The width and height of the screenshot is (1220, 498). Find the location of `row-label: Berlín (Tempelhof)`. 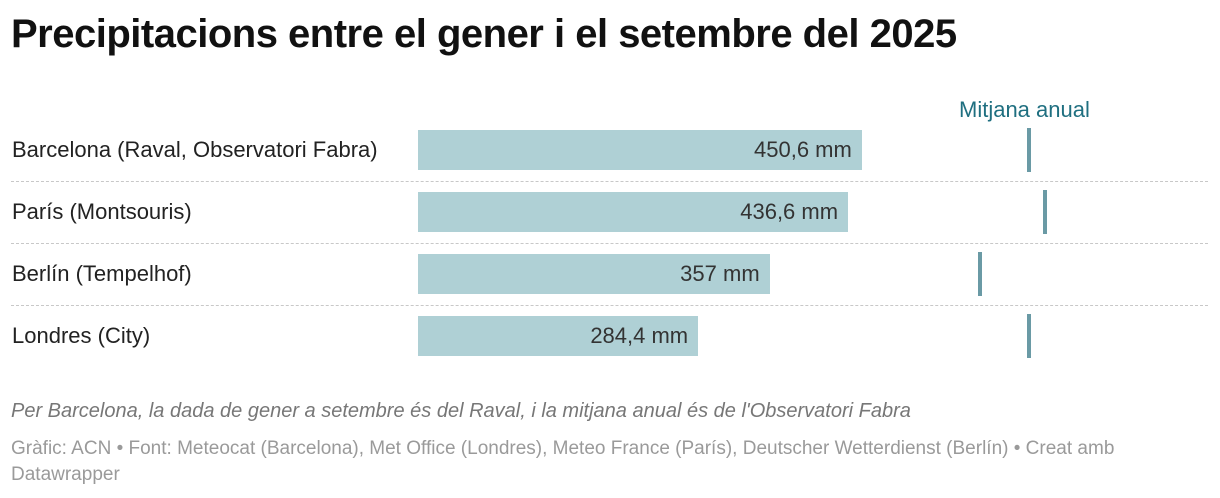

row-label: Berlín (Tempelhof) is located at coordinates (102, 273).